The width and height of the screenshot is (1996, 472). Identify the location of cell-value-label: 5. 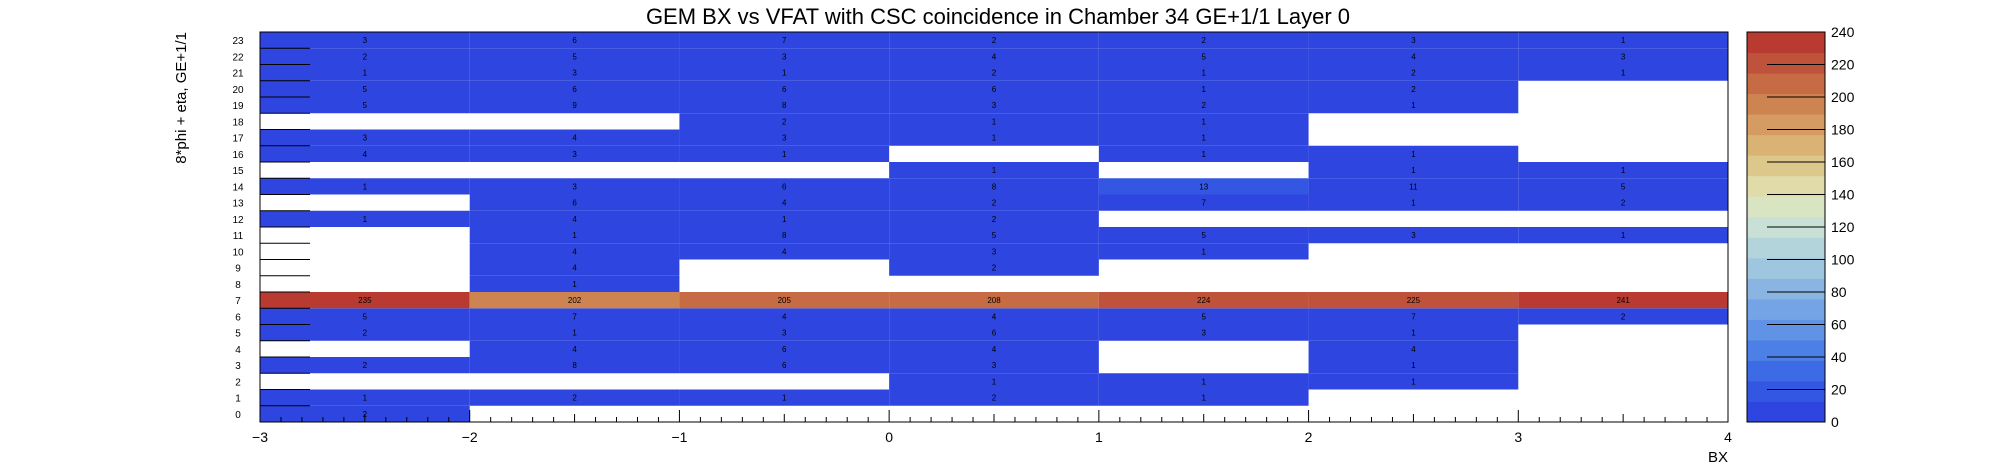
(574, 56).